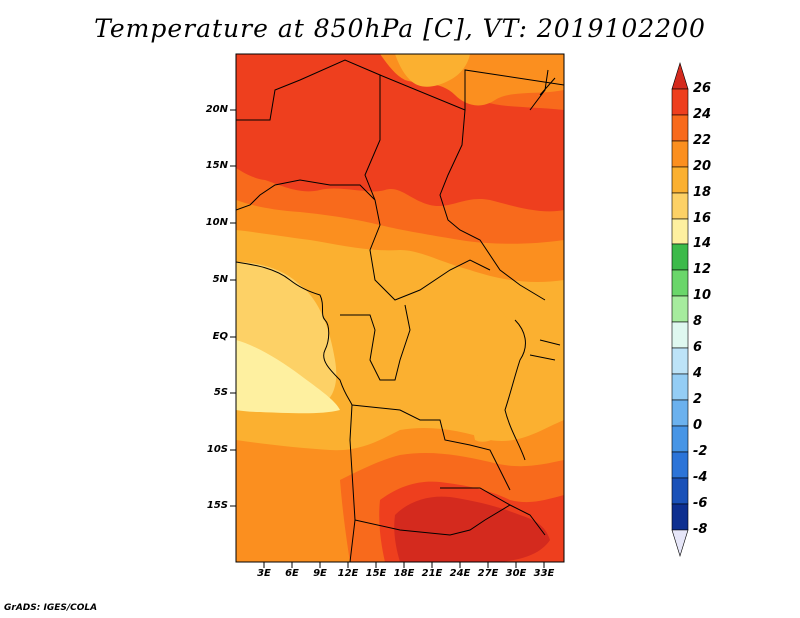 This screenshot has height=618, width=800. What do you see at coordinates (220, 392) in the screenshot?
I see `lat-label: 5S` at bounding box center [220, 392].